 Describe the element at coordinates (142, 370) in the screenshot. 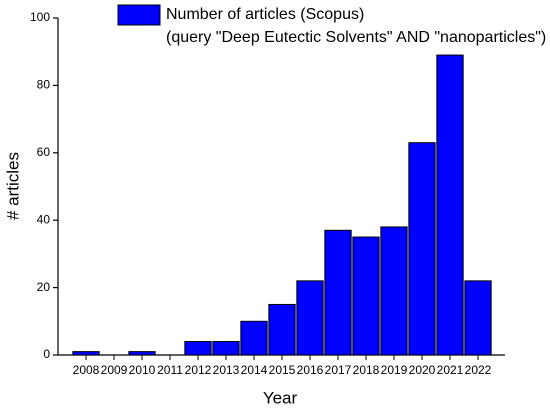

I see `x-tick-label: 2010` at that location.